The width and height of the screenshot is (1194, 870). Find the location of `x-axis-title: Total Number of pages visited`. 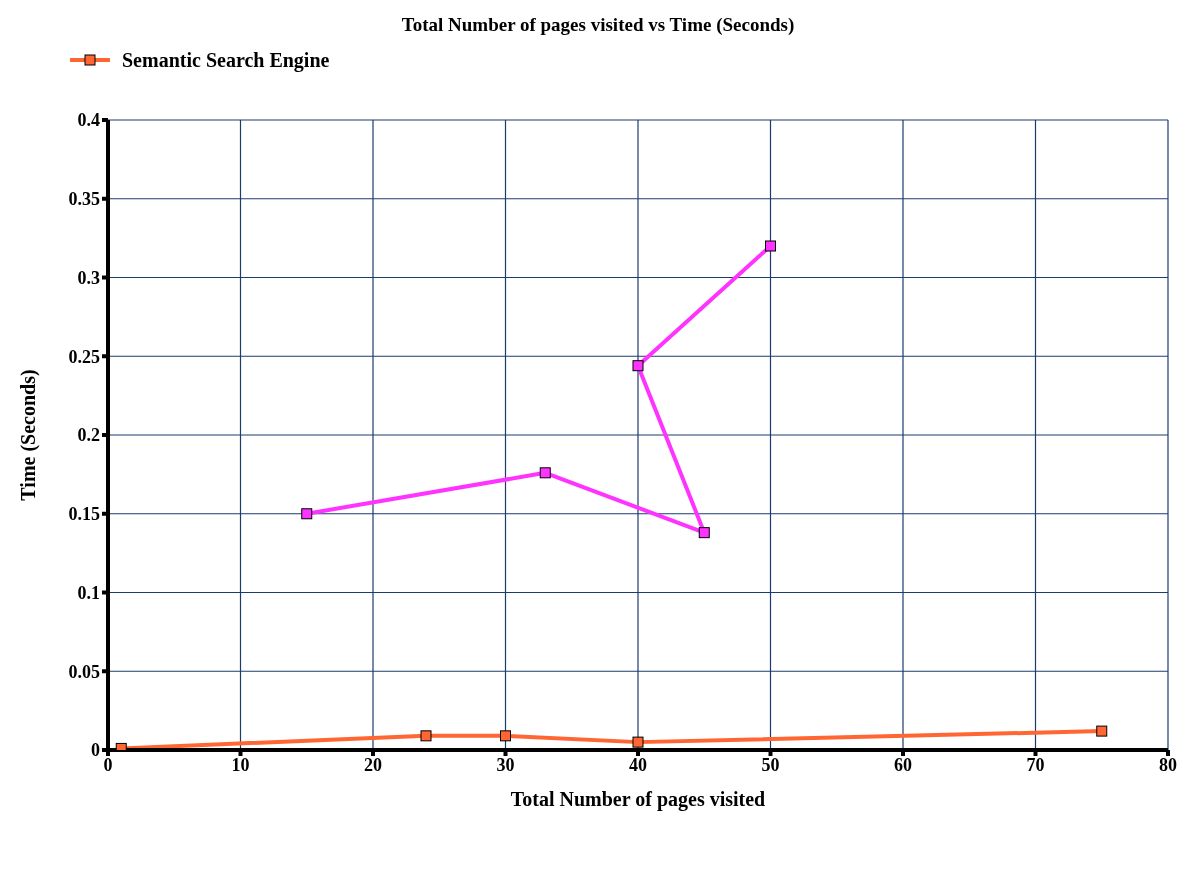

x-axis-title: Total Number of pages visited is located at coordinates (638, 799).